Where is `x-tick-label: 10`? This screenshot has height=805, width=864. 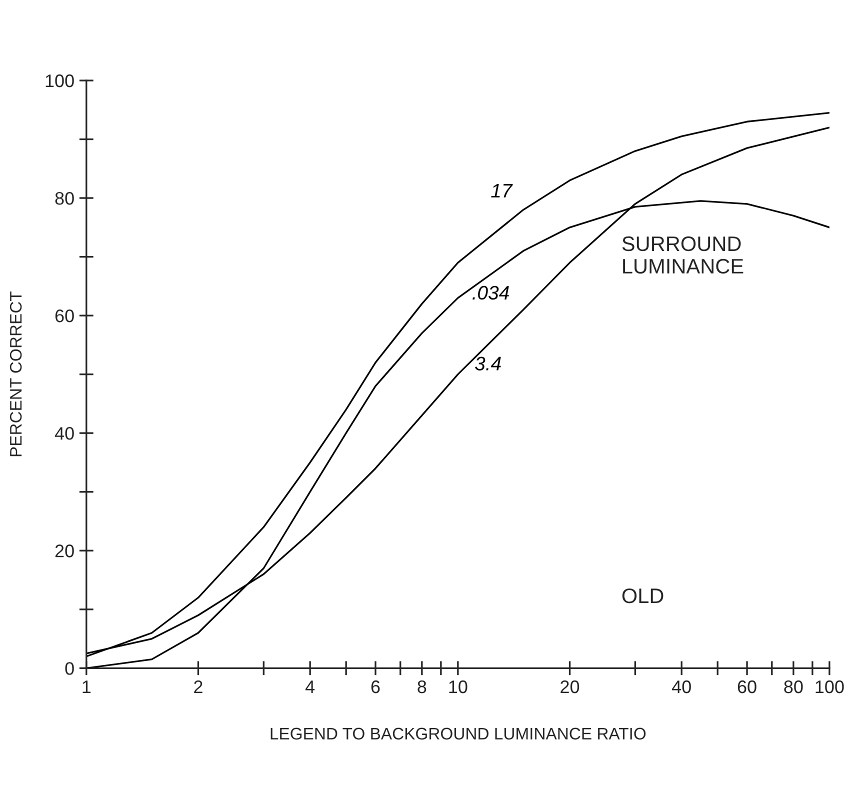 x-tick-label: 10 is located at coordinates (458, 687).